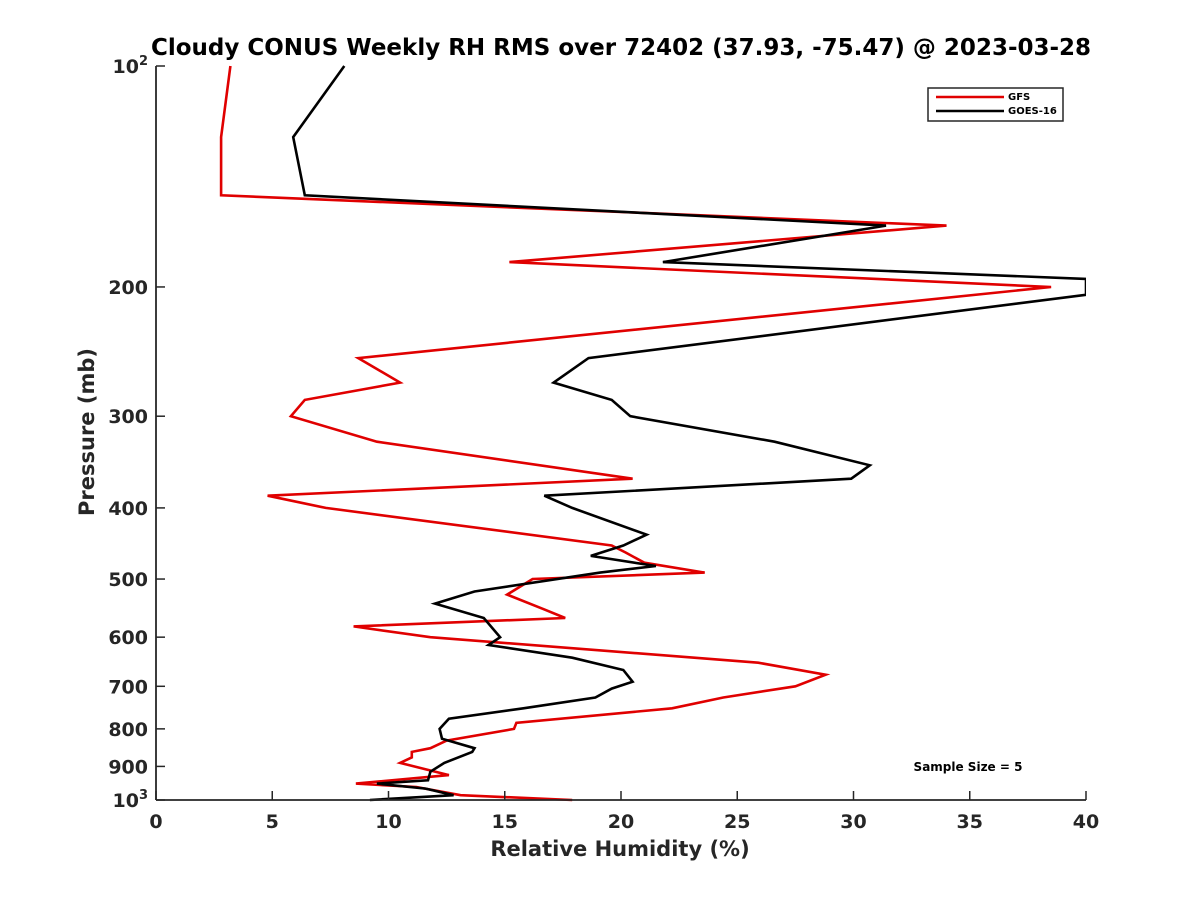 Image resolution: width=1200 pixels, height=900 pixels. What do you see at coordinates (128, 767) in the screenshot?
I see `y-tick-label: 900` at bounding box center [128, 767].